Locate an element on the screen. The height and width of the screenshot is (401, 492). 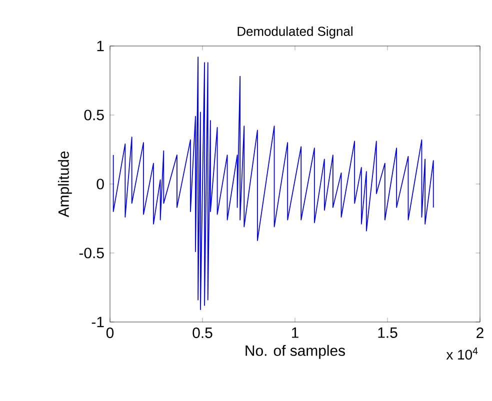
y-tick-label: -1 is located at coordinates (98, 322).